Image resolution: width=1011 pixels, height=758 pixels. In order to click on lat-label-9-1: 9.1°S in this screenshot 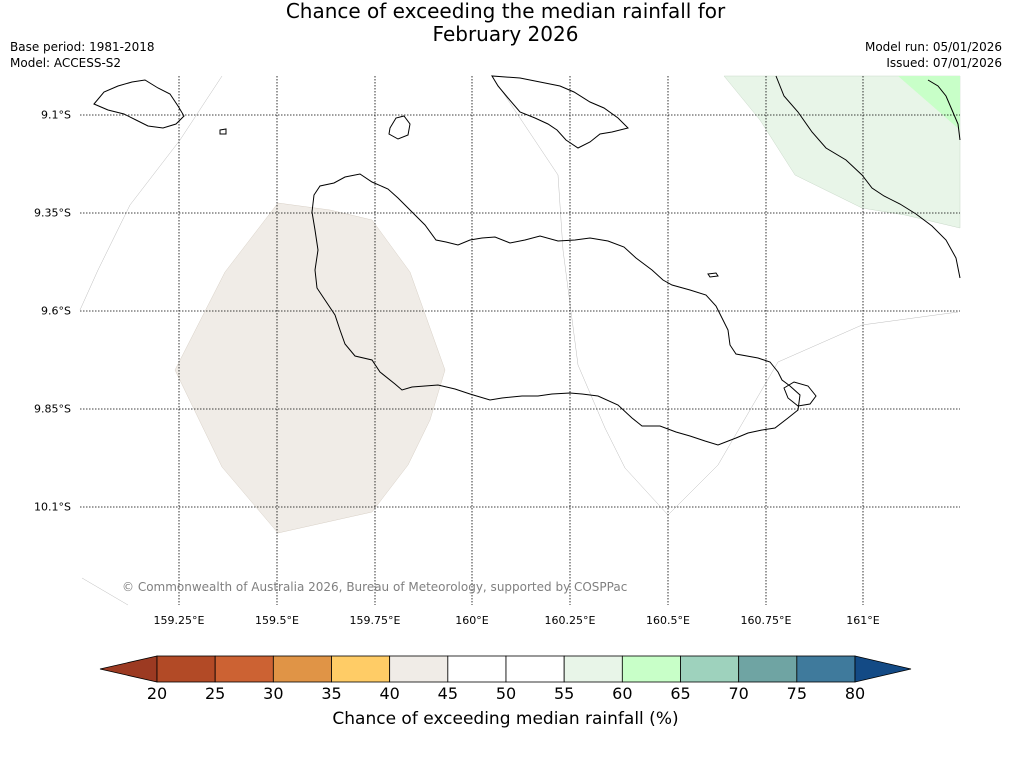, I will do `click(56, 115)`.